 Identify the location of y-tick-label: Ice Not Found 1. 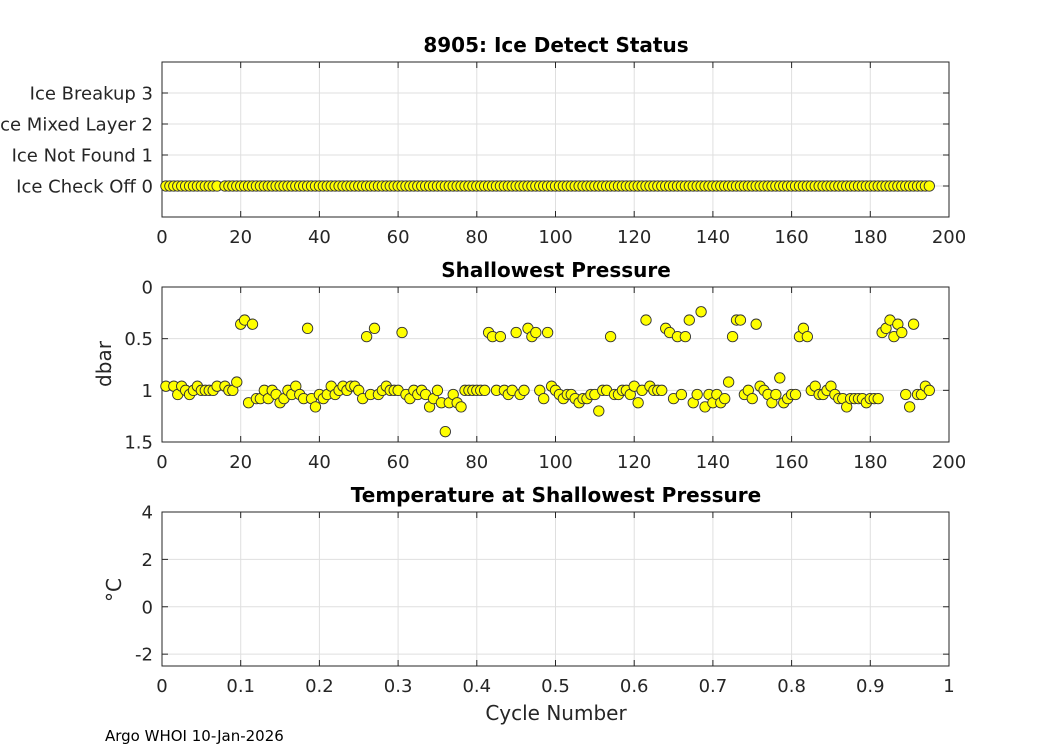
(82, 156).